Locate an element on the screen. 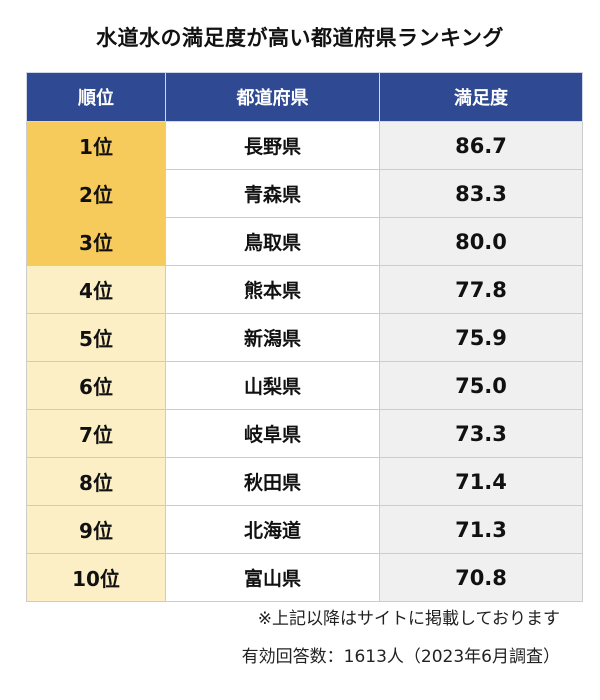 The width and height of the screenshot is (600, 700). score-cell: 75.9 is located at coordinates (481, 337).